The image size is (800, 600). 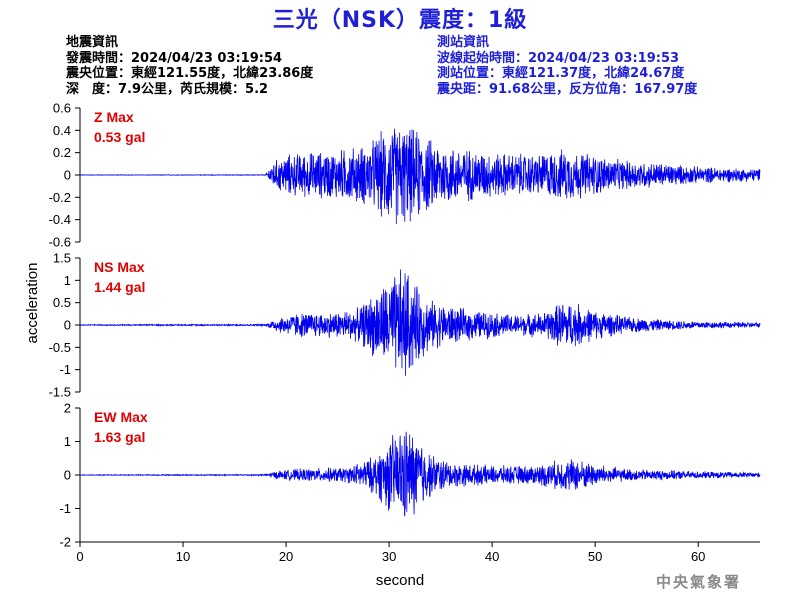 What do you see at coordinates (62, 302) in the screenshot?
I see `y-tick-label: 0.5` at bounding box center [62, 302].